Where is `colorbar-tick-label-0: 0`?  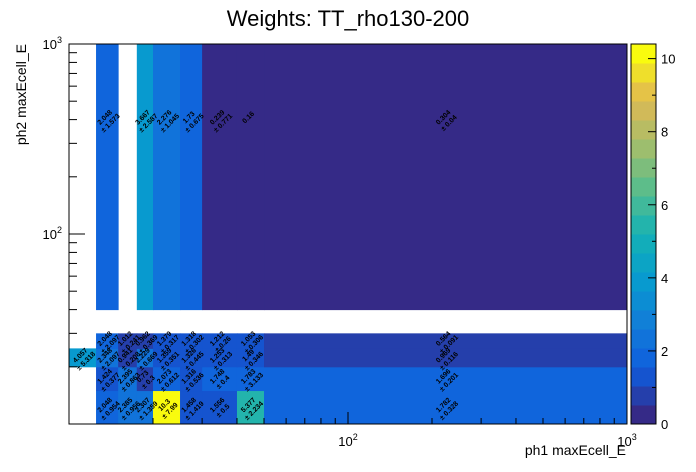 colorbar-tick-label-0: 0 is located at coordinates (664, 424).